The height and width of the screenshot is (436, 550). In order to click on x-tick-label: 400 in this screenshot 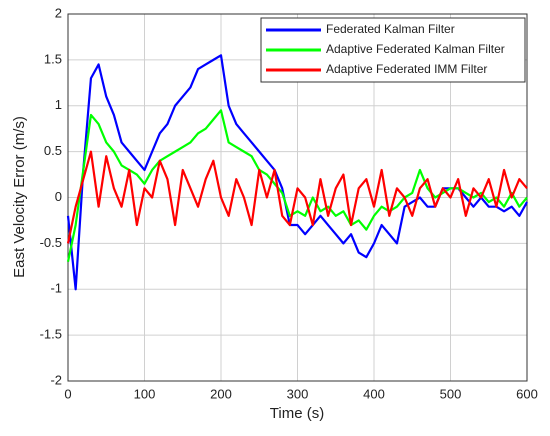, I will do `click(374, 393)`.